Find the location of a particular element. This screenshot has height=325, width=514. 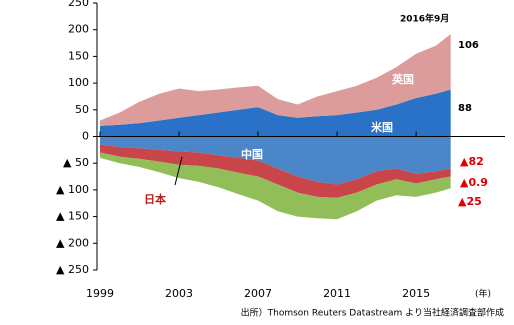

y-tick-label: ▲ 250 is located at coordinates (72, 269).